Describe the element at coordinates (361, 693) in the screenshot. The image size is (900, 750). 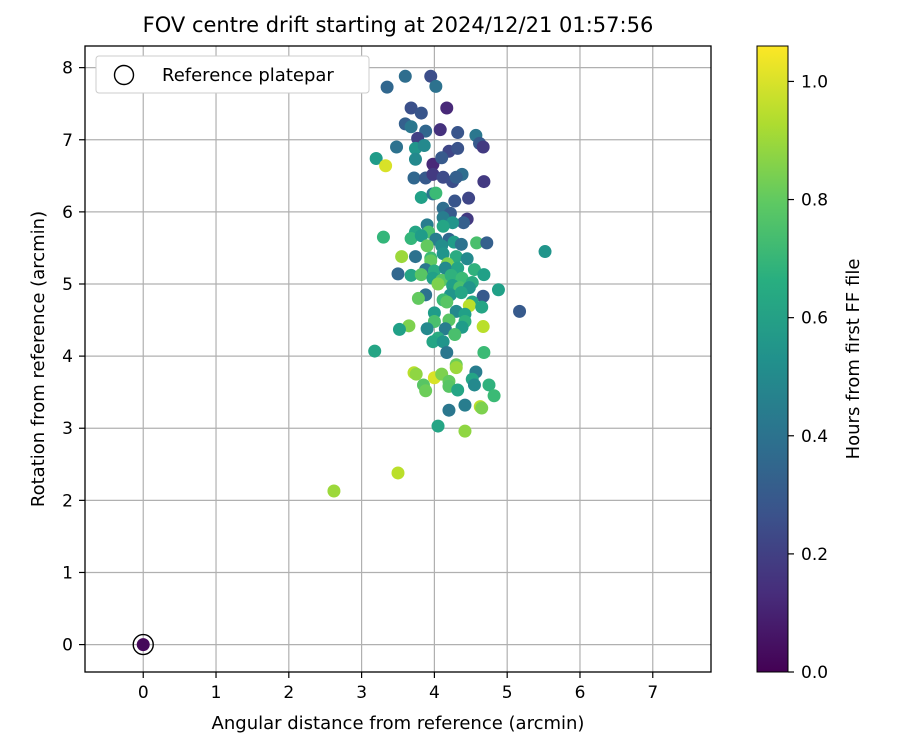
I see `x-tick-label: 3` at that location.